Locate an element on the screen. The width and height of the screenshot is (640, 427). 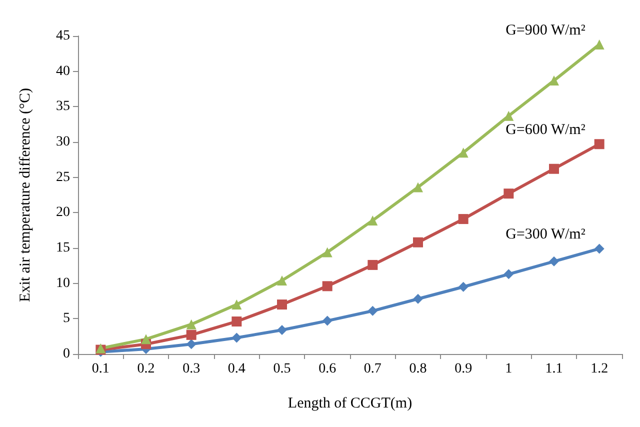
x-axis-title: Length of CCGT(m) is located at coordinates (350, 404).